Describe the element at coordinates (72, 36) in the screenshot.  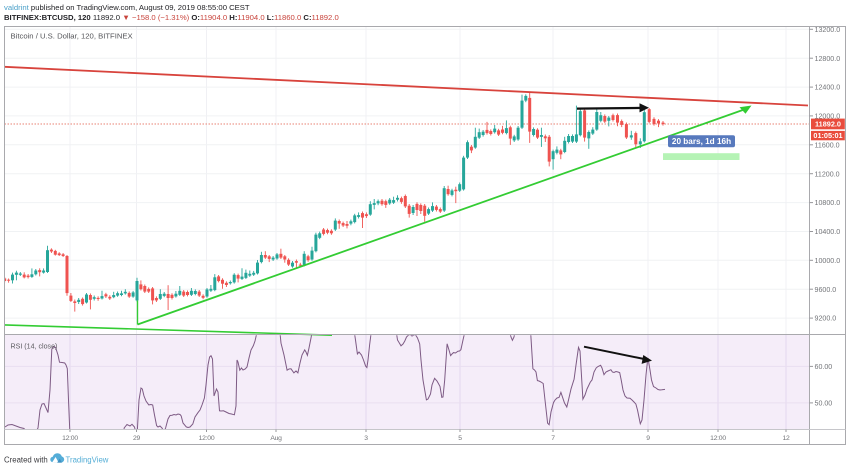
I see `svg-text:Bitcoin / U.S. Dollar, 120, BI: Bitcoin / U.S. Dollar, 120, BITFINEX` at that location.